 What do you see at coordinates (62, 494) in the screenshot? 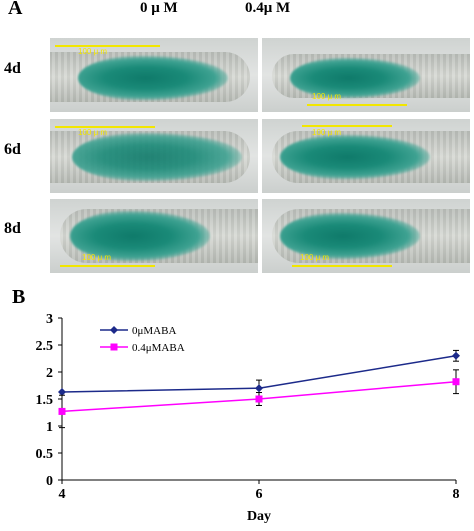
I see `x-tick-label: 4` at bounding box center [62, 494].